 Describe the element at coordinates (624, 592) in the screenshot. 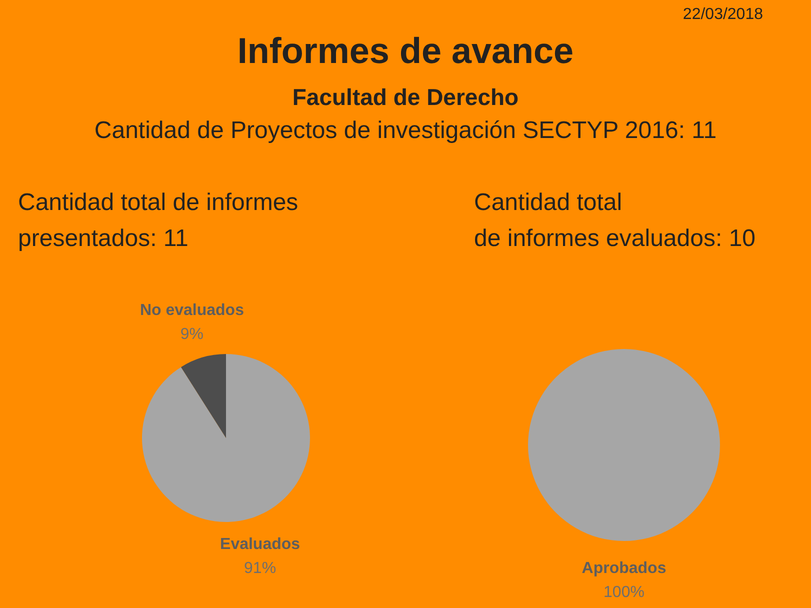

I see `data-label: 100%` at that location.